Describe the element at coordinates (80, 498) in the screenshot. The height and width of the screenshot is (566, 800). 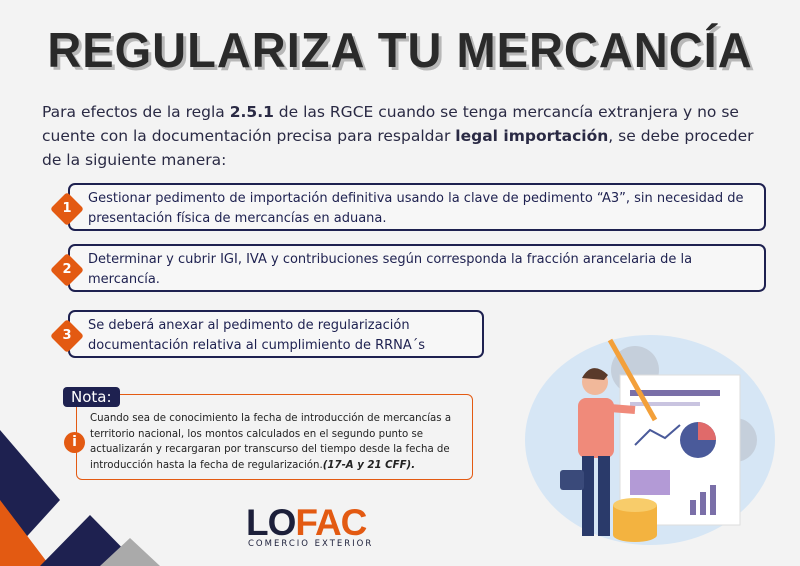
I see `corner-decoration` at that location.